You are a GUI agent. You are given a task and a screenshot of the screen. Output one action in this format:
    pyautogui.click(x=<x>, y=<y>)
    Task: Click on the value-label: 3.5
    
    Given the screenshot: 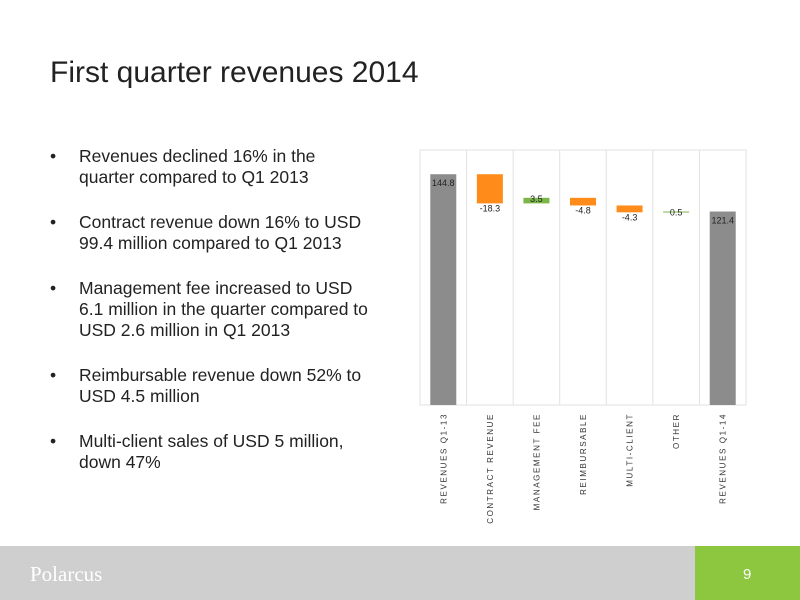 What is the action you would take?
    pyautogui.click(x=536, y=199)
    